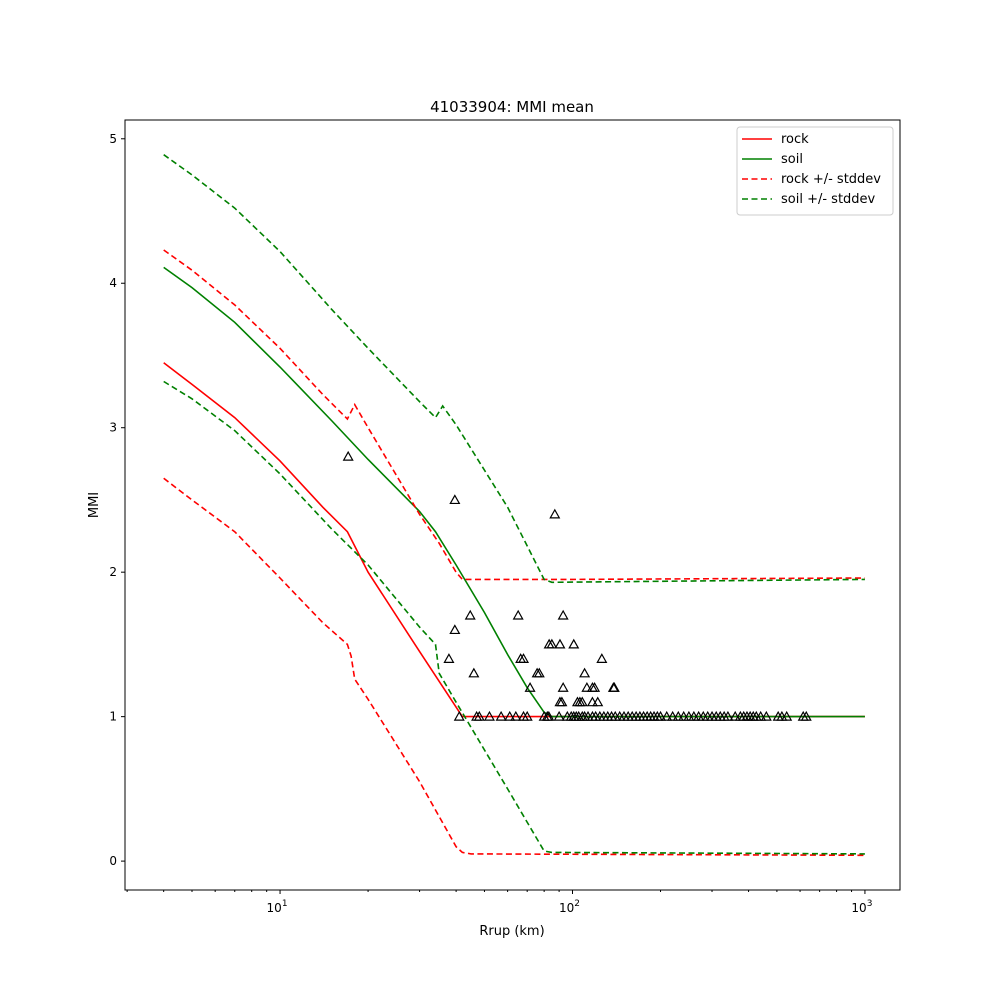 The height and width of the screenshot is (1004, 1000). I want to click on y-axis-label: MMI, so click(94, 505).